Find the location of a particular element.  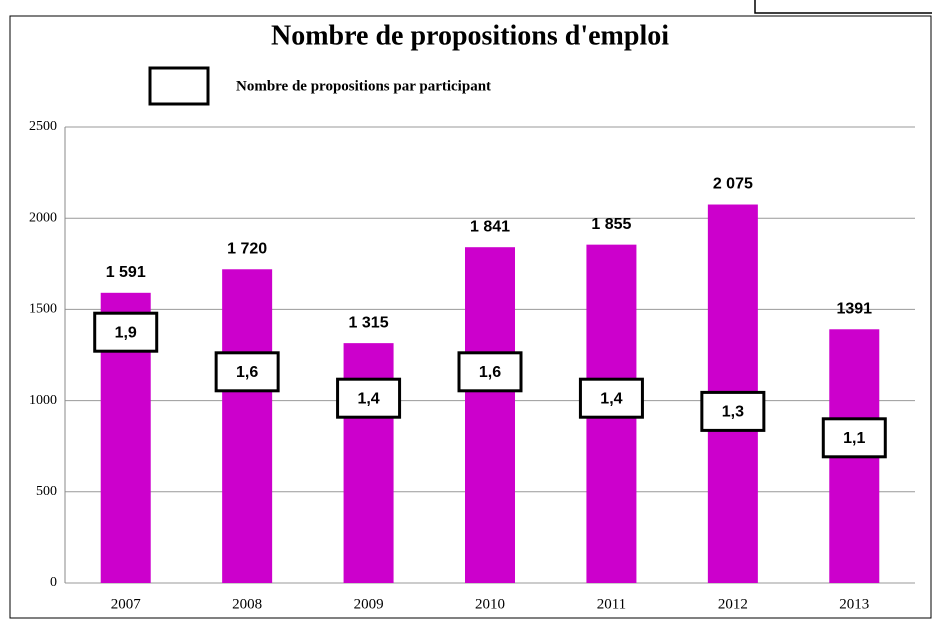

data-label: 1 720 is located at coordinates (247, 248).